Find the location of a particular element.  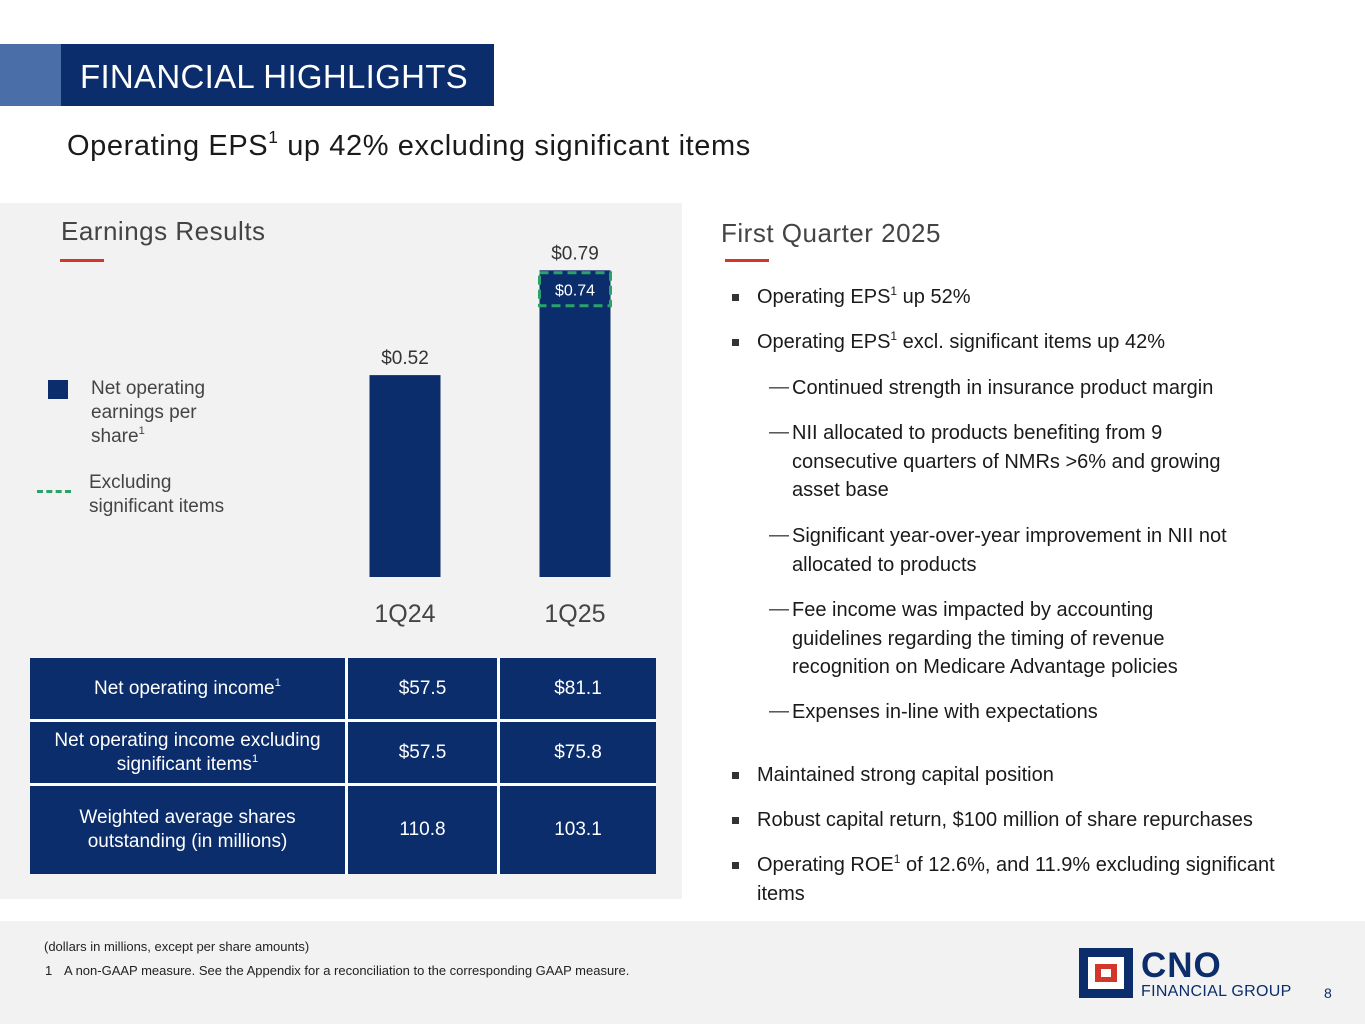

legend-label-net-eps-text: Net operating earnings per share is located at coordinates (148, 412).